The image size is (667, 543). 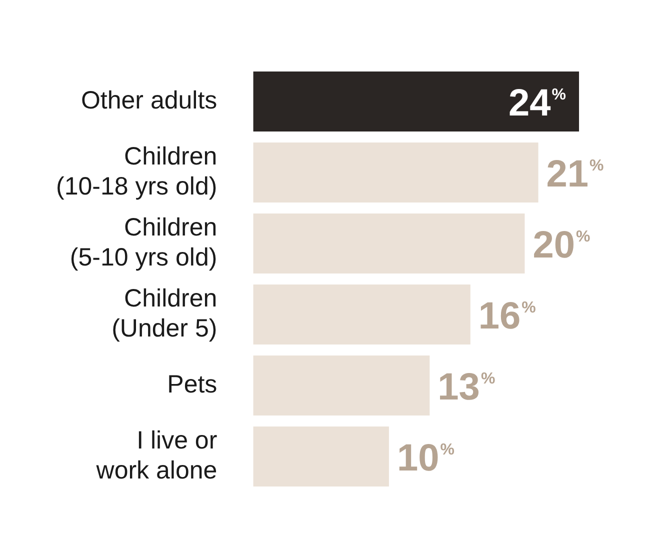 What do you see at coordinates (156, 455) in the screenshot?
I see `y-tick-label: I live or work alone` at bounding box center [156, 455].